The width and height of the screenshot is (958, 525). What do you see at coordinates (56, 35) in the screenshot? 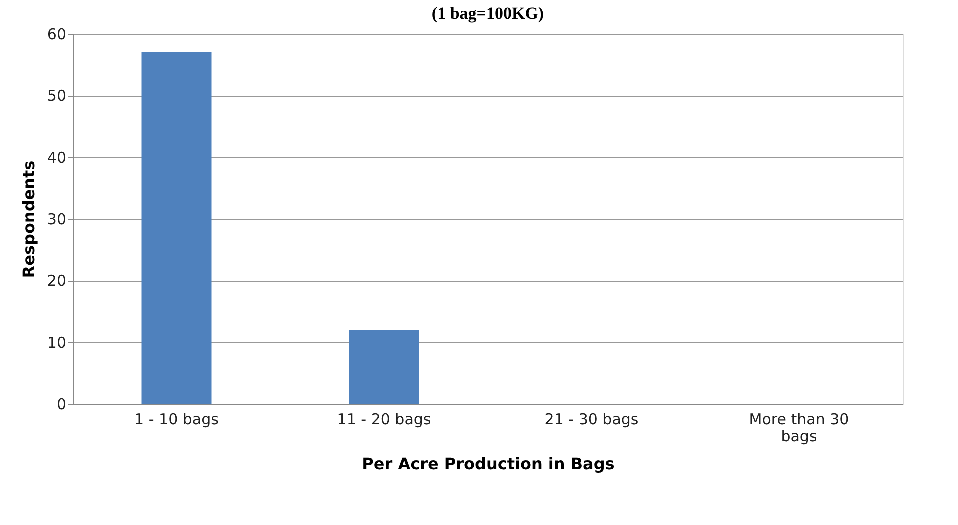
I see `y-tick-label: 60` at bounding box center [56, 35].